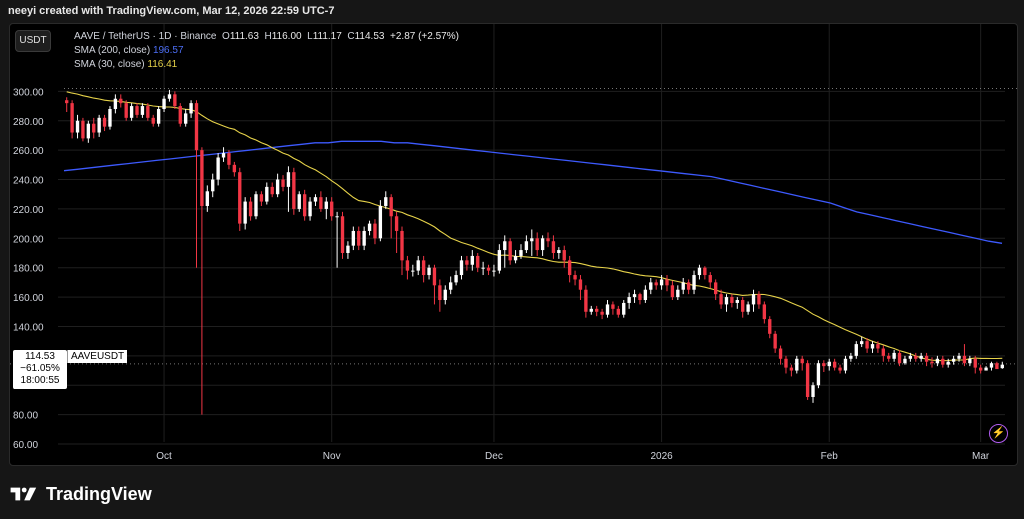 The height and width of the screenshot is (519, 1024). Describe the element at coordinates (28, 269) in the screenshot. I see `y-tick-label: 180.00` at that location.